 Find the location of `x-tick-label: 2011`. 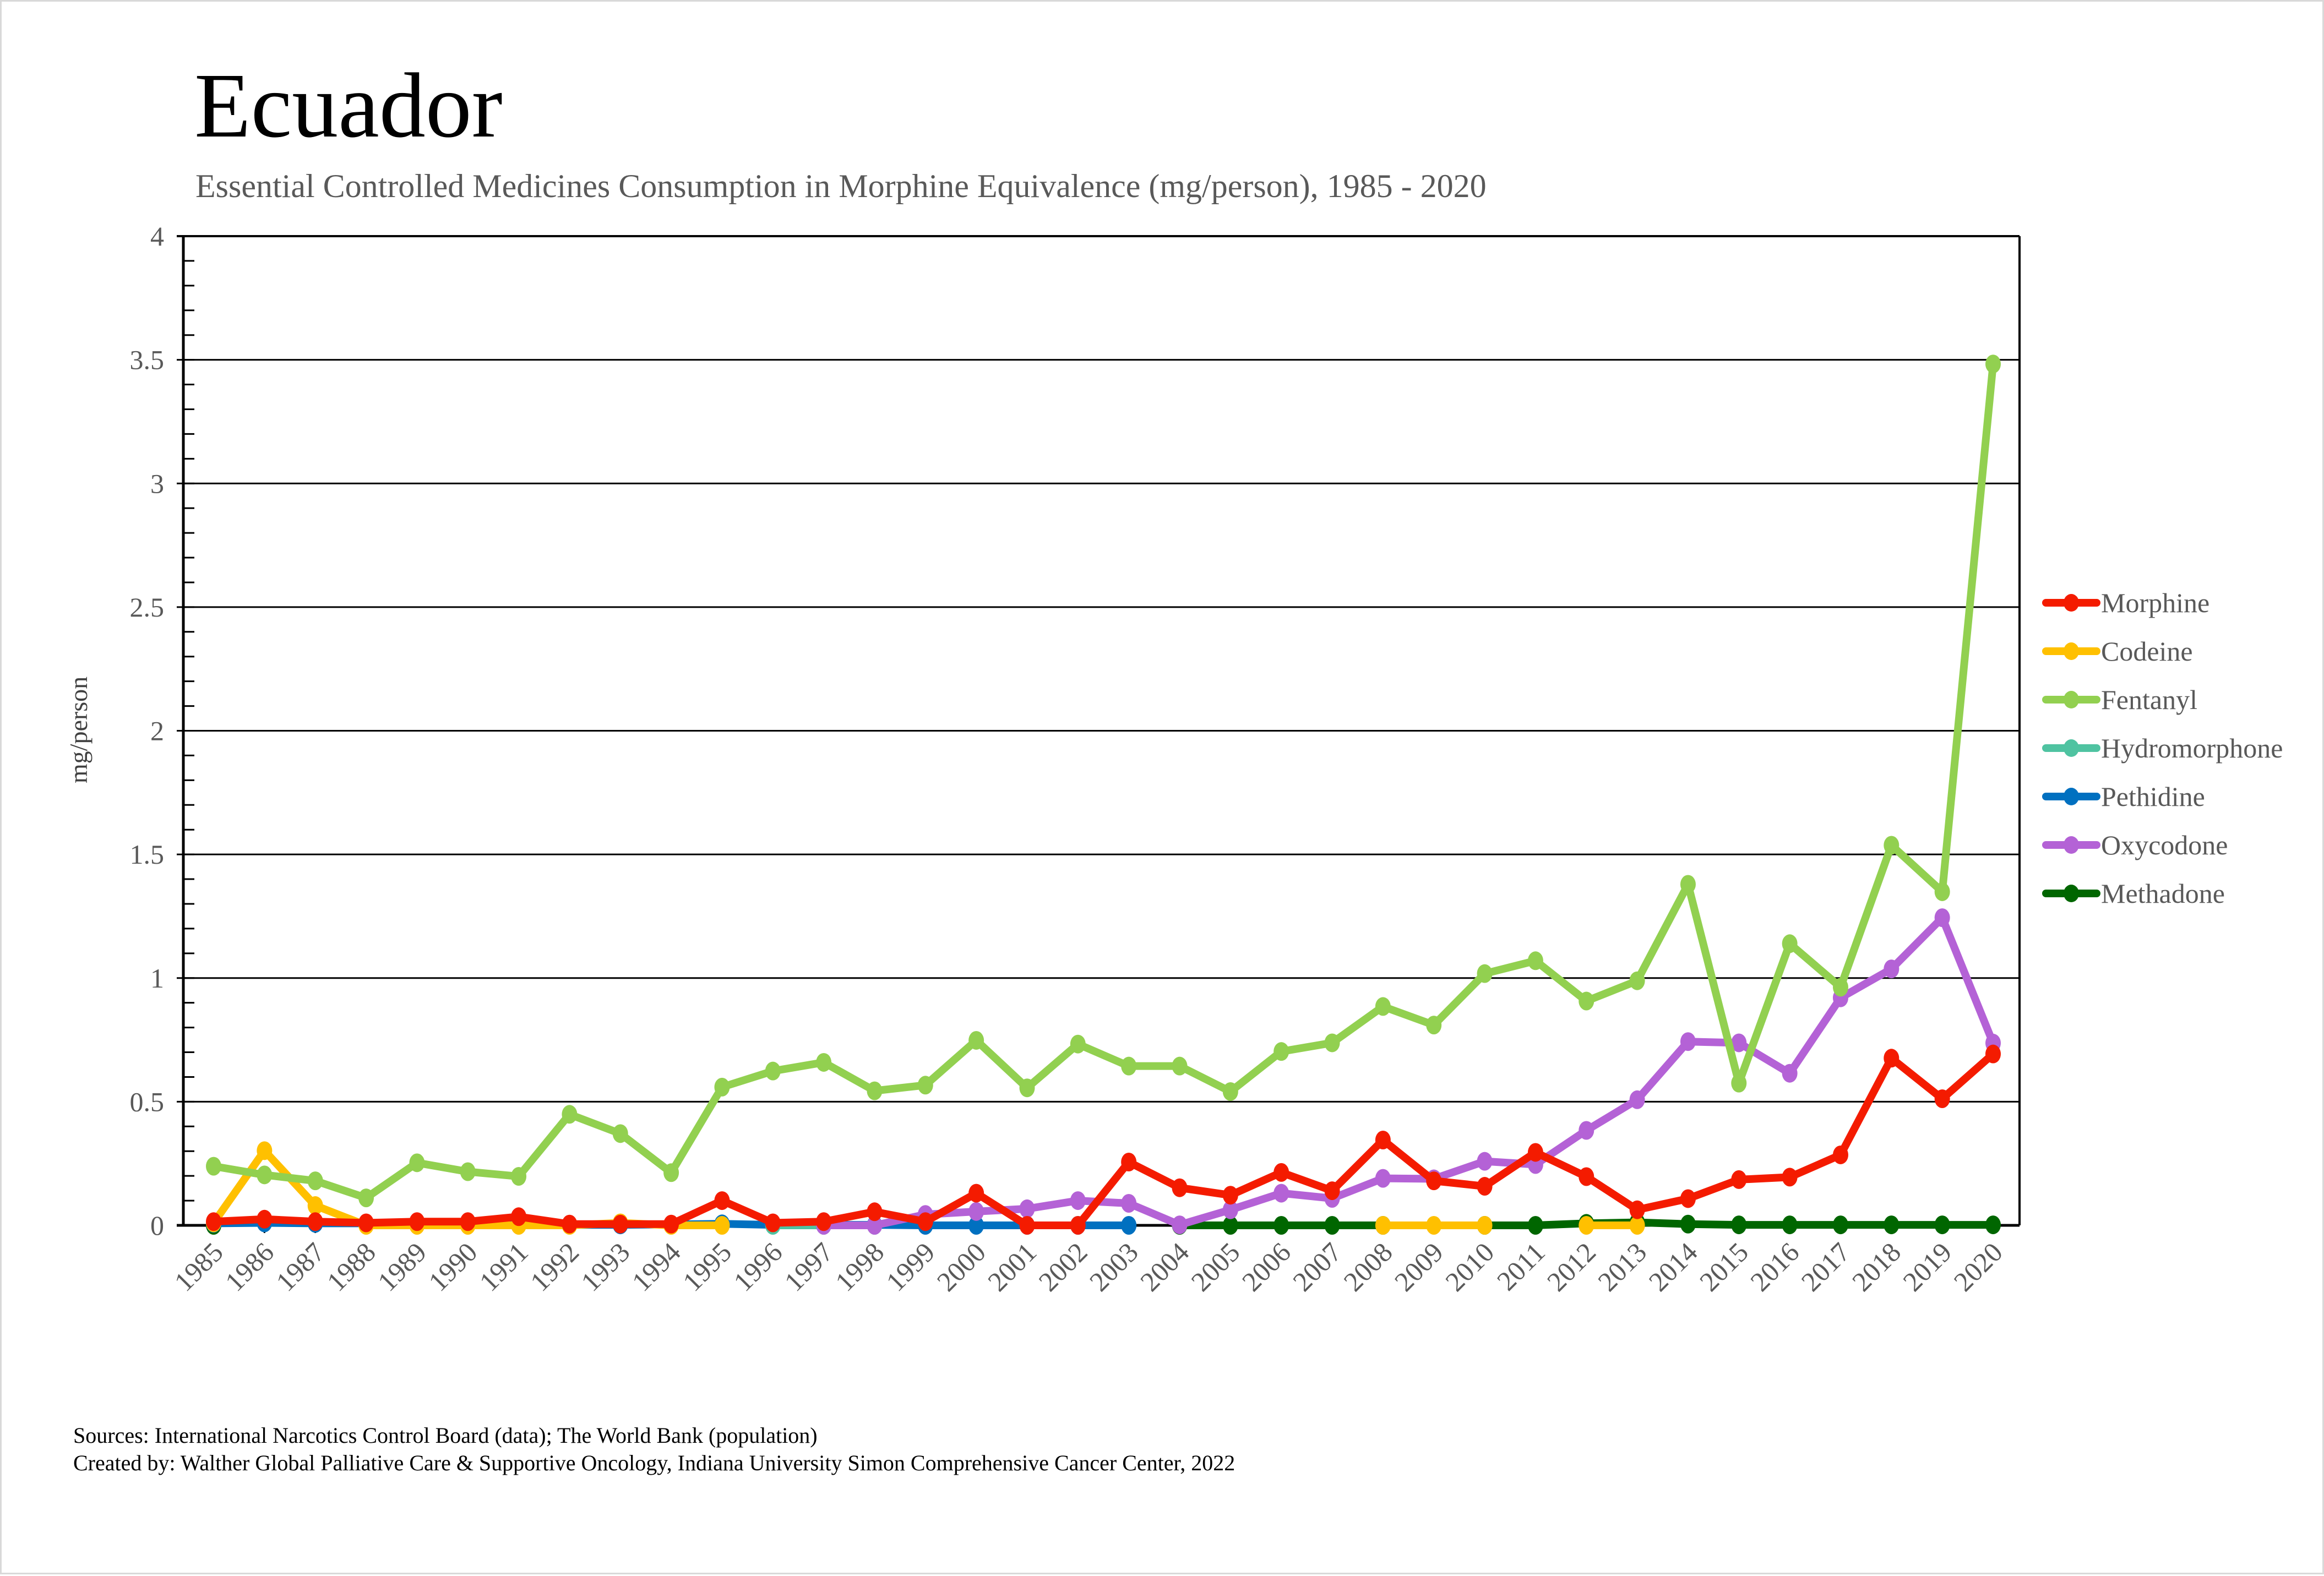

x-tick-label: 2011 is located at coordinates (1521, 1266).